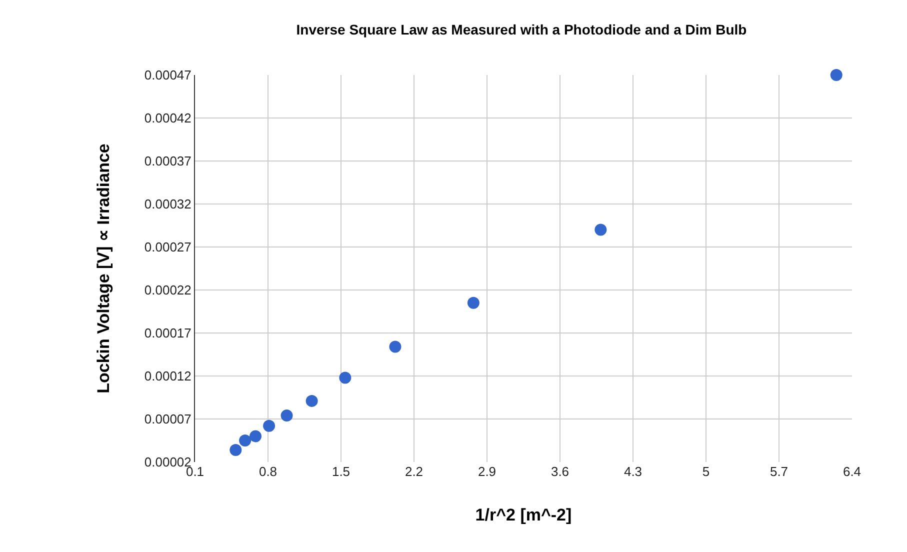  I want to click on y-tick-label: 0.00007, so click(168, 419).